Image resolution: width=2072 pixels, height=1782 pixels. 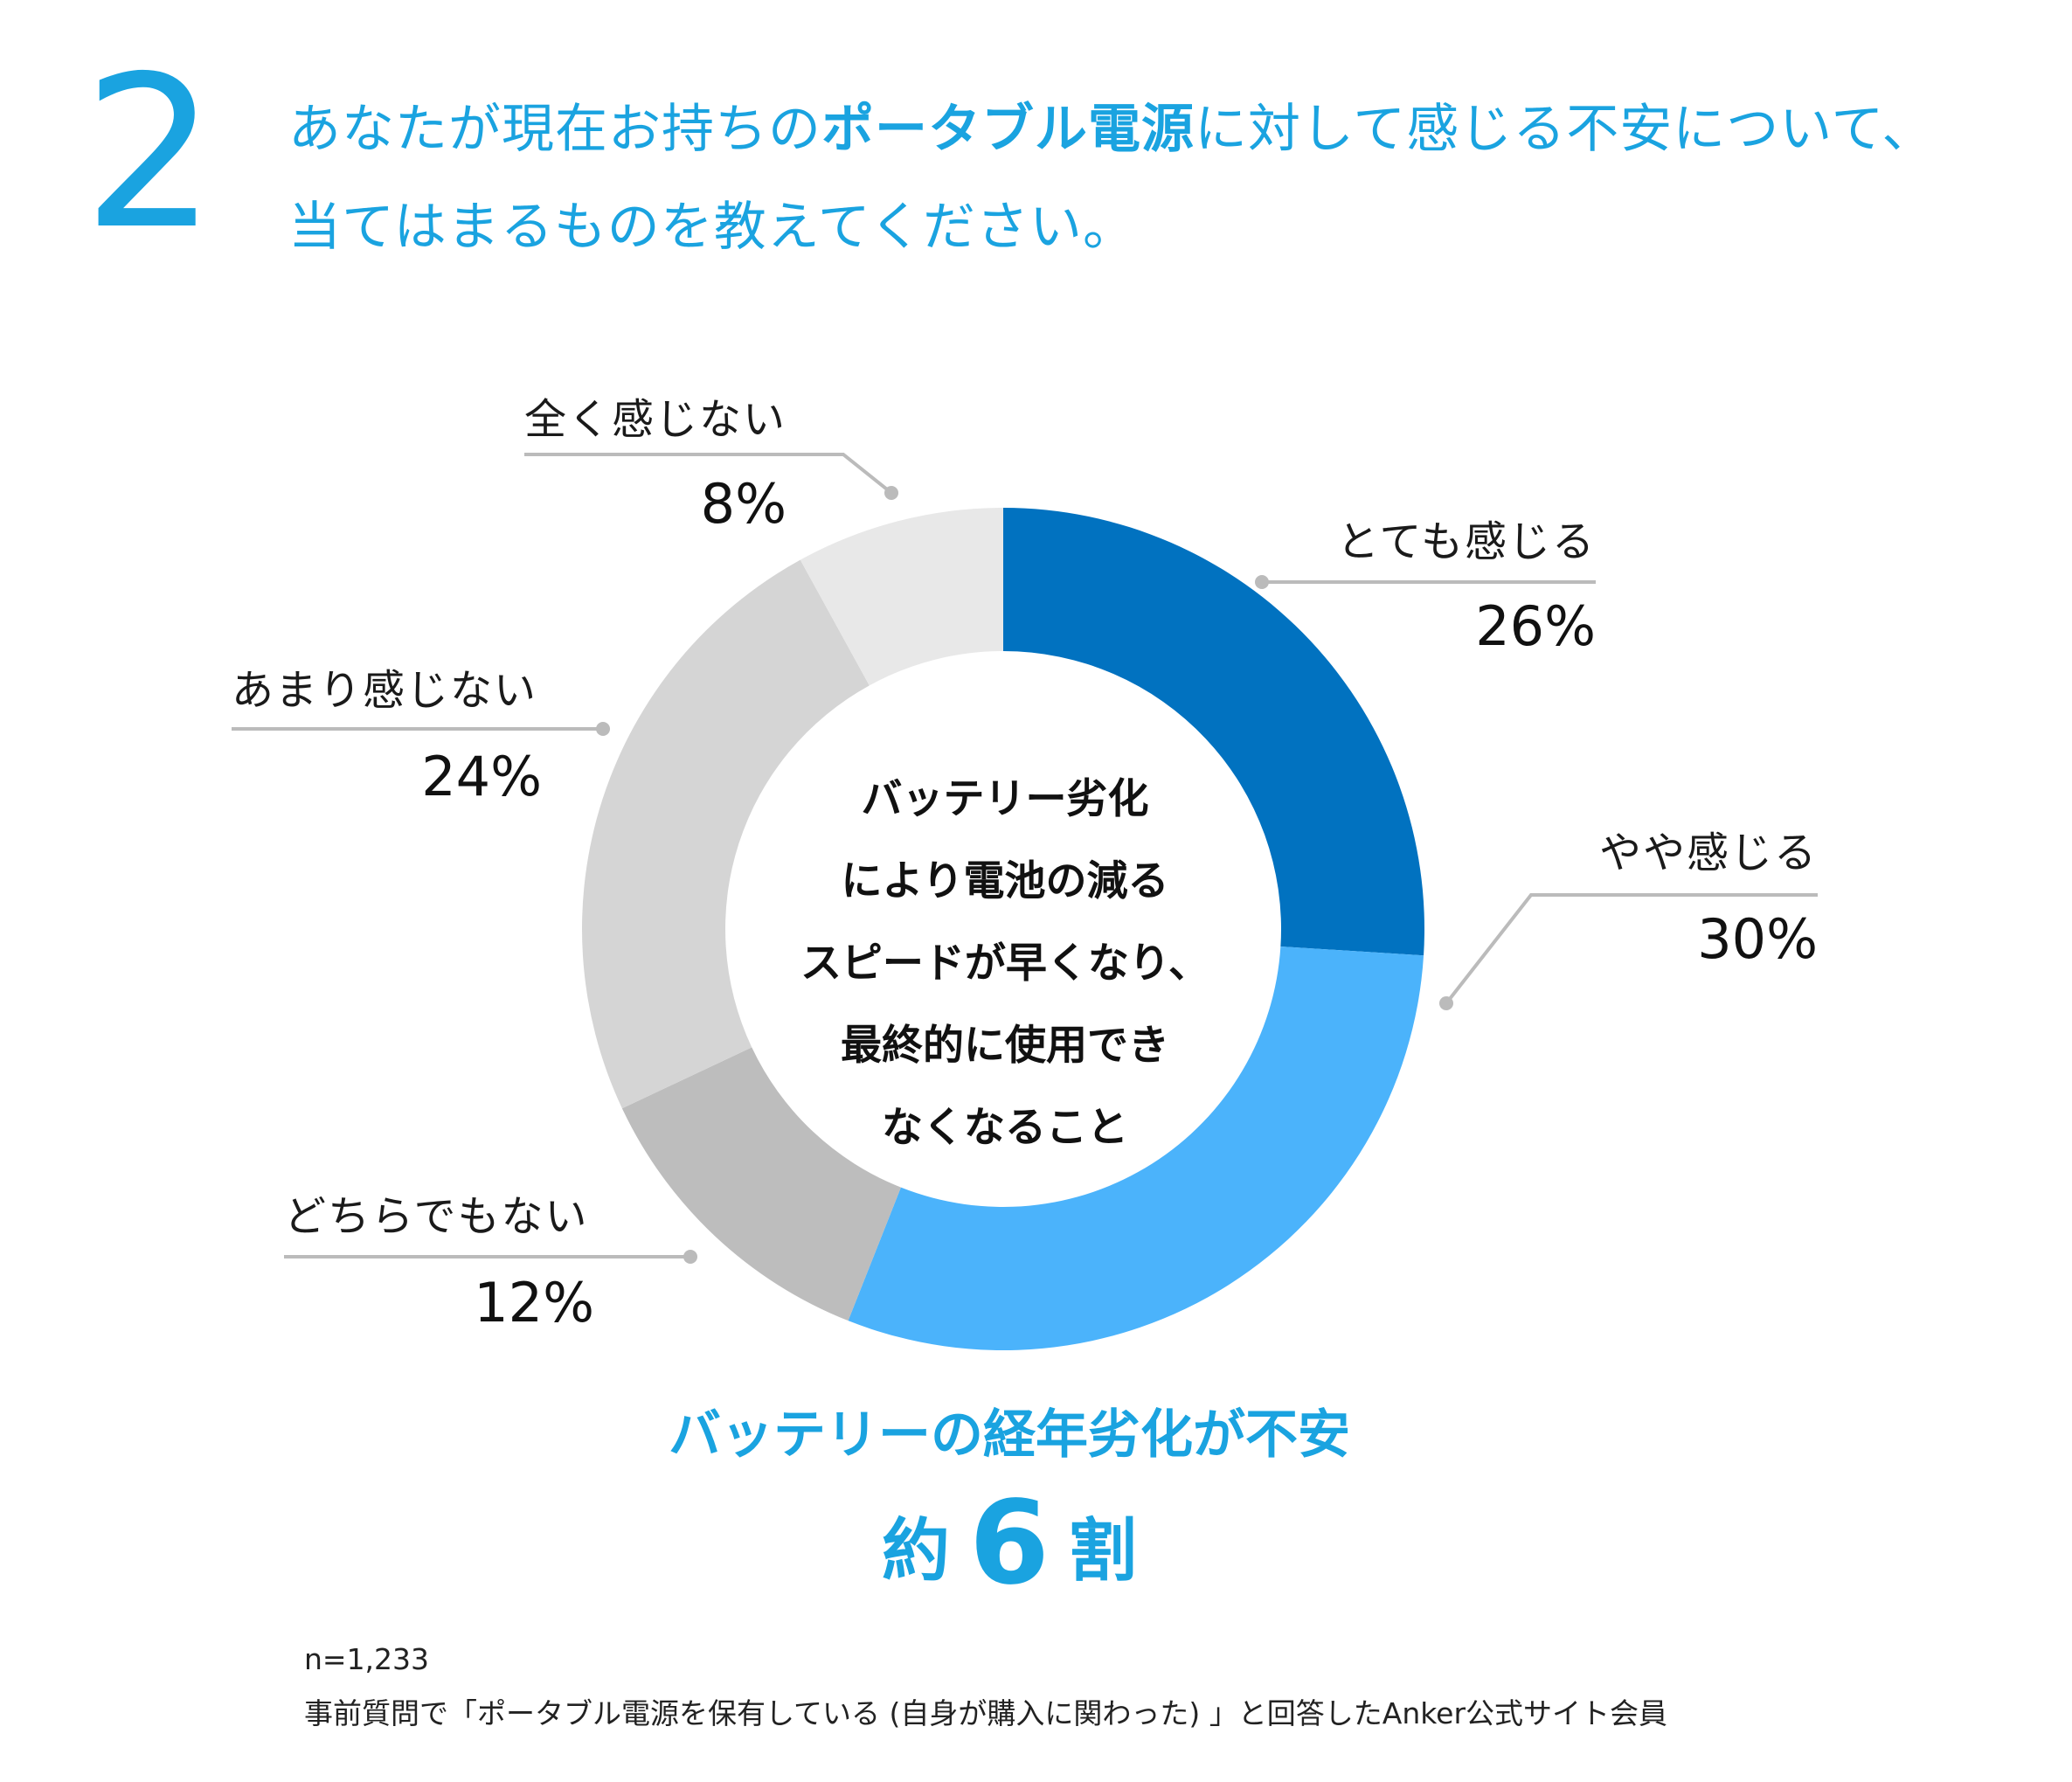 I want to click on footnote-sample-size: n=1,233, so click(x=367, y=1659).